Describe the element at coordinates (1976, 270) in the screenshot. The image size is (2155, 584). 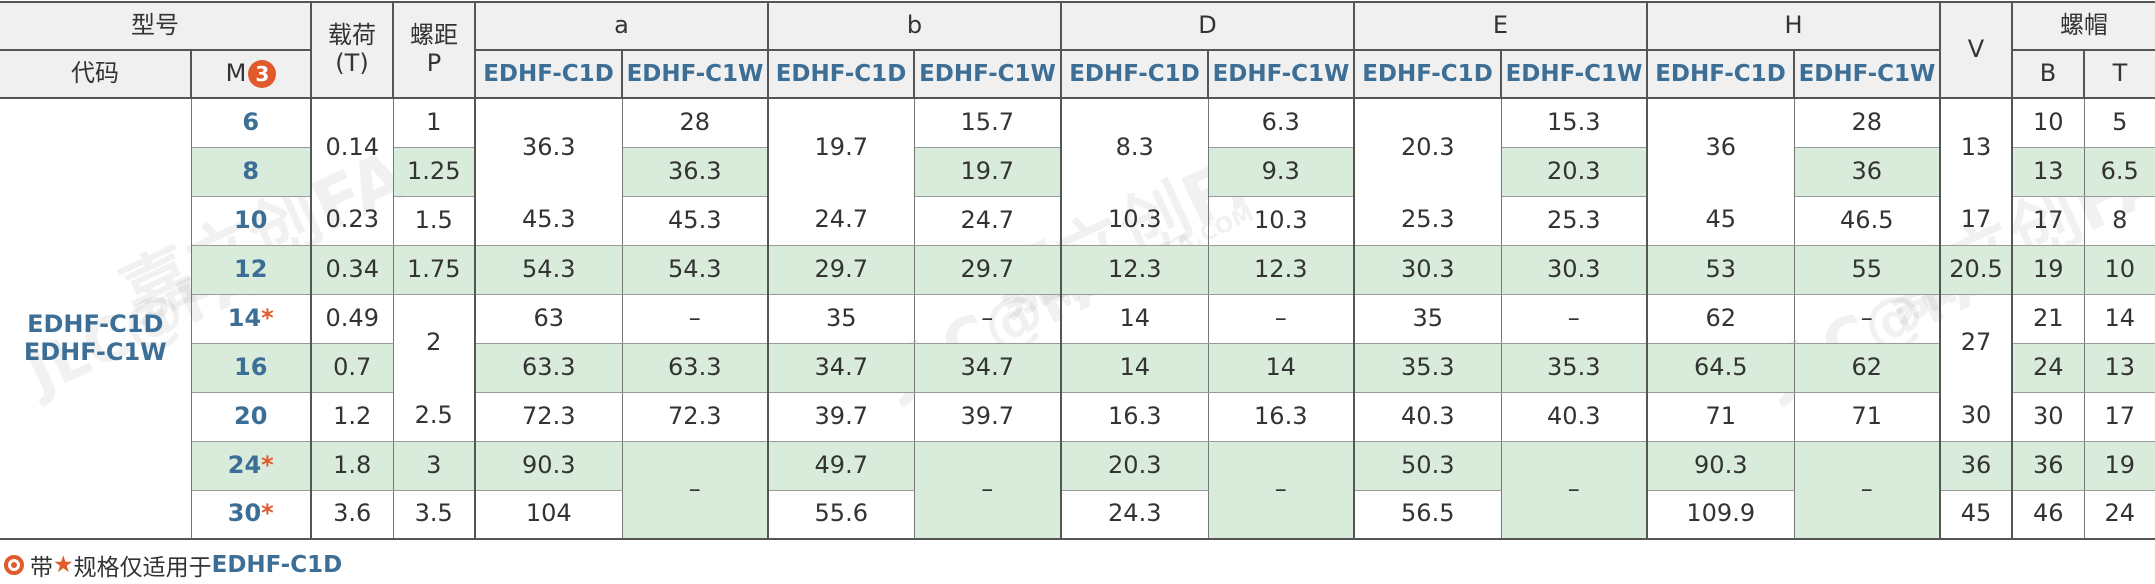
I see `V-cell: 20.5` at that location.